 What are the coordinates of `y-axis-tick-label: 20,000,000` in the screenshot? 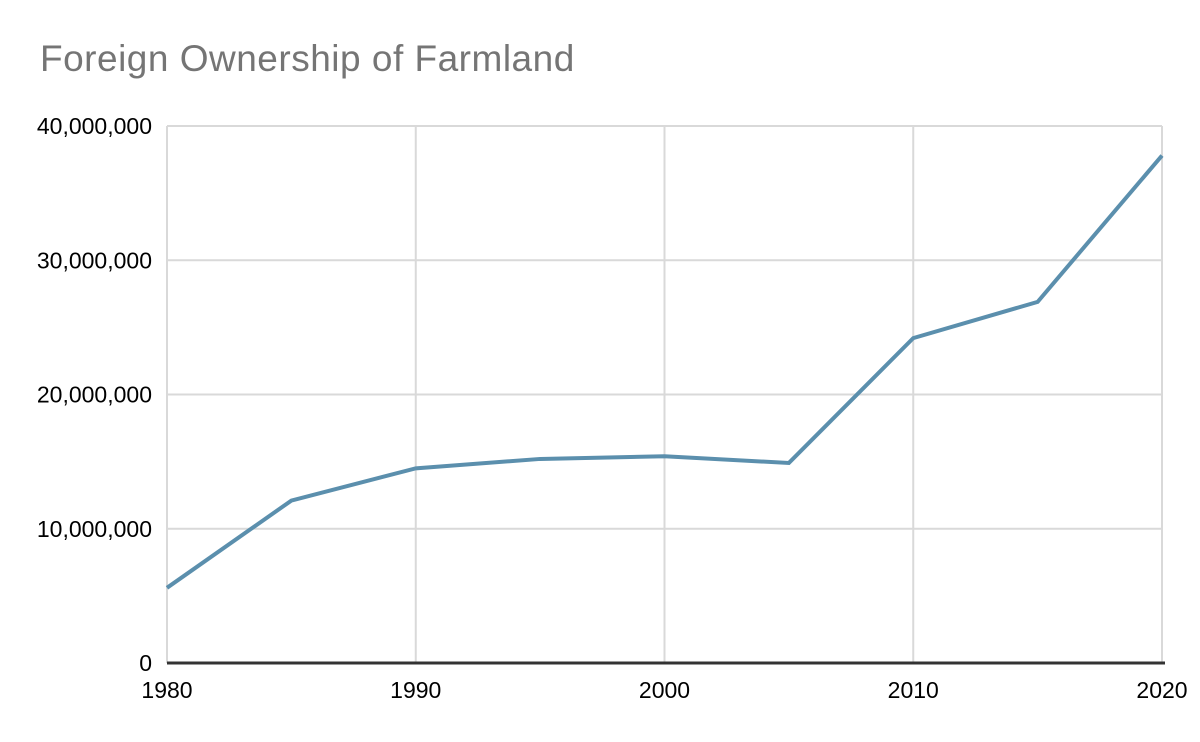 It's located at (94, 395).